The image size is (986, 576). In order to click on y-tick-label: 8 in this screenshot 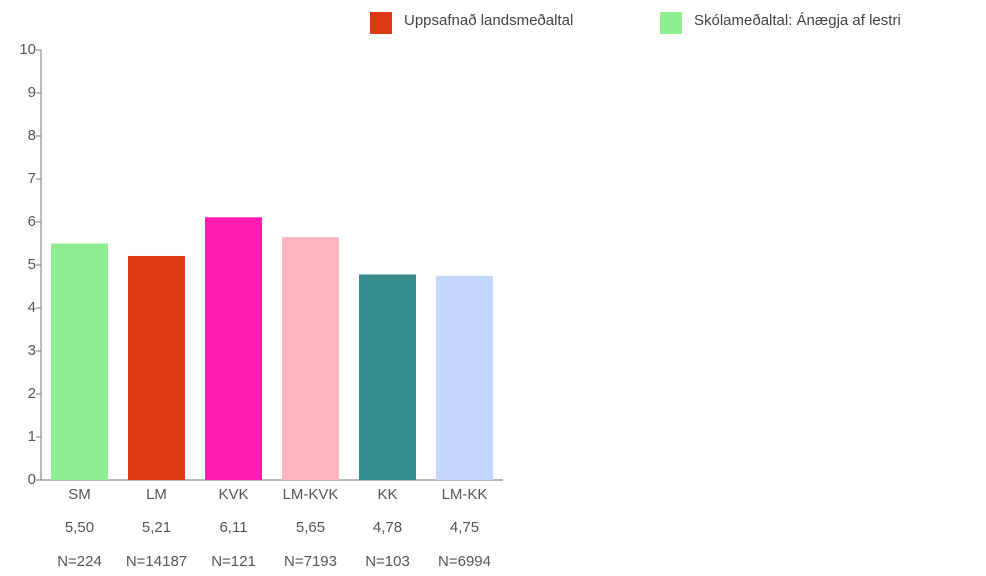, I will do `click(32, 135)`.